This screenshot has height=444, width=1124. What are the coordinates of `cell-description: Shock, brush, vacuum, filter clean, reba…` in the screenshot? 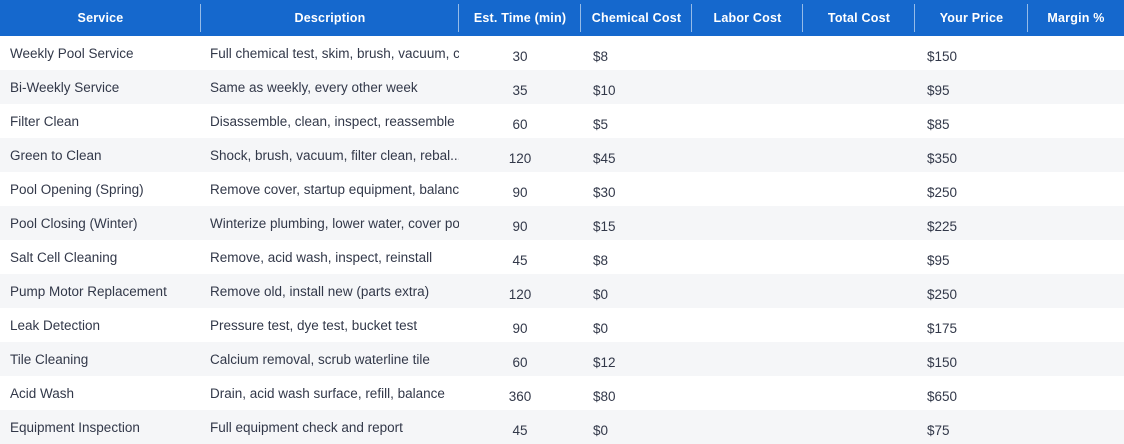 It's located at (330, 155).